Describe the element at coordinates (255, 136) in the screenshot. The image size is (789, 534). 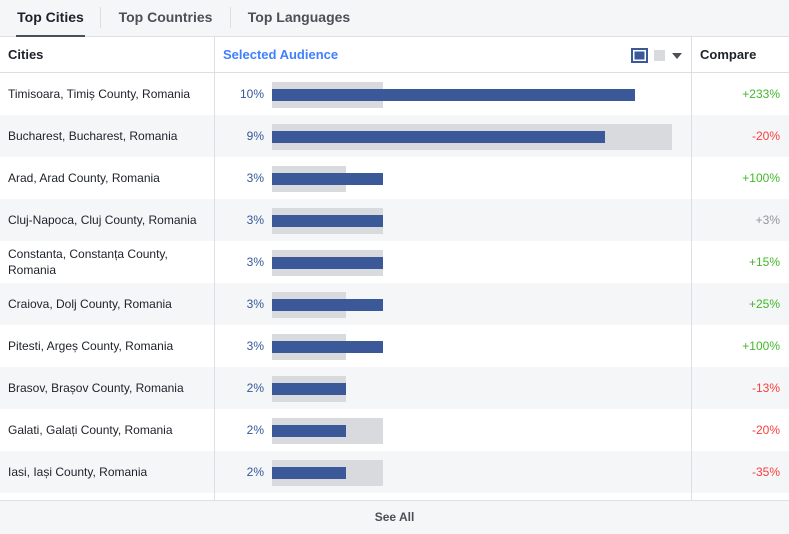
I see `selected-audience-percent: 9%` at that location.